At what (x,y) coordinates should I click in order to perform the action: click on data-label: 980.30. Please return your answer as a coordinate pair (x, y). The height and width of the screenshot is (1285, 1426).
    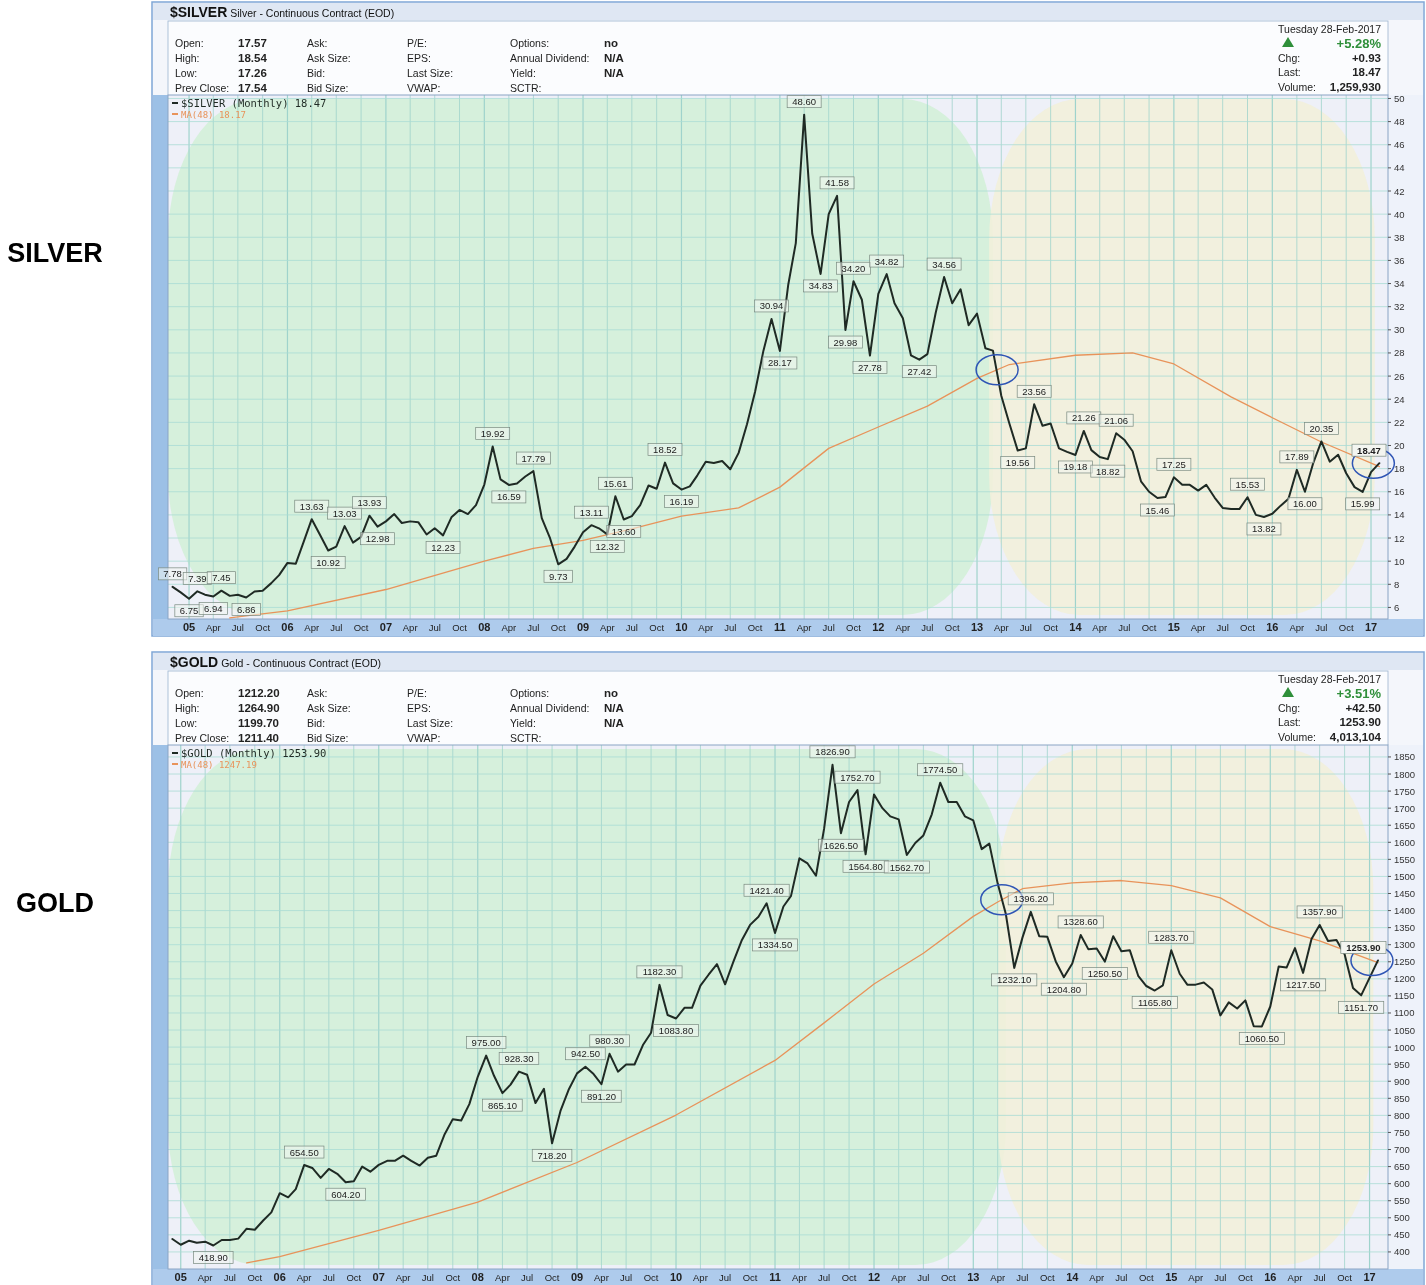
    Looking at the image, I should click on (610, 1041).